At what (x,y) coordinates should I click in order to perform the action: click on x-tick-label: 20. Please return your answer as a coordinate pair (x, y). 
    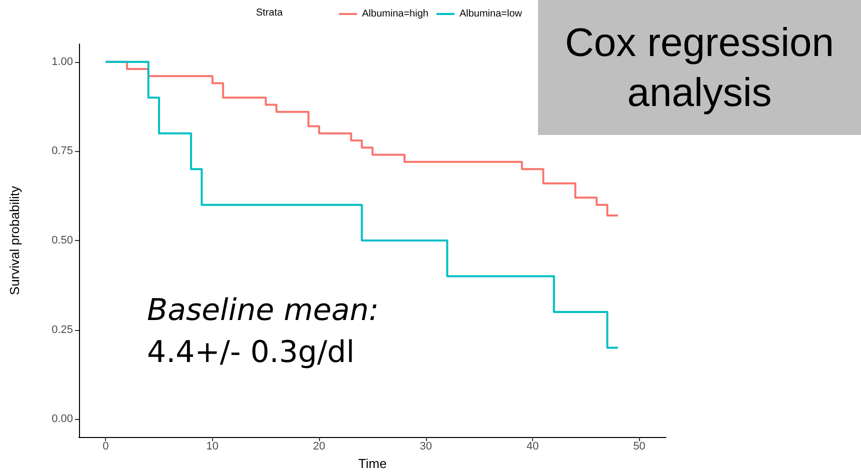
    Looking at the image, I should click on (319, 446).